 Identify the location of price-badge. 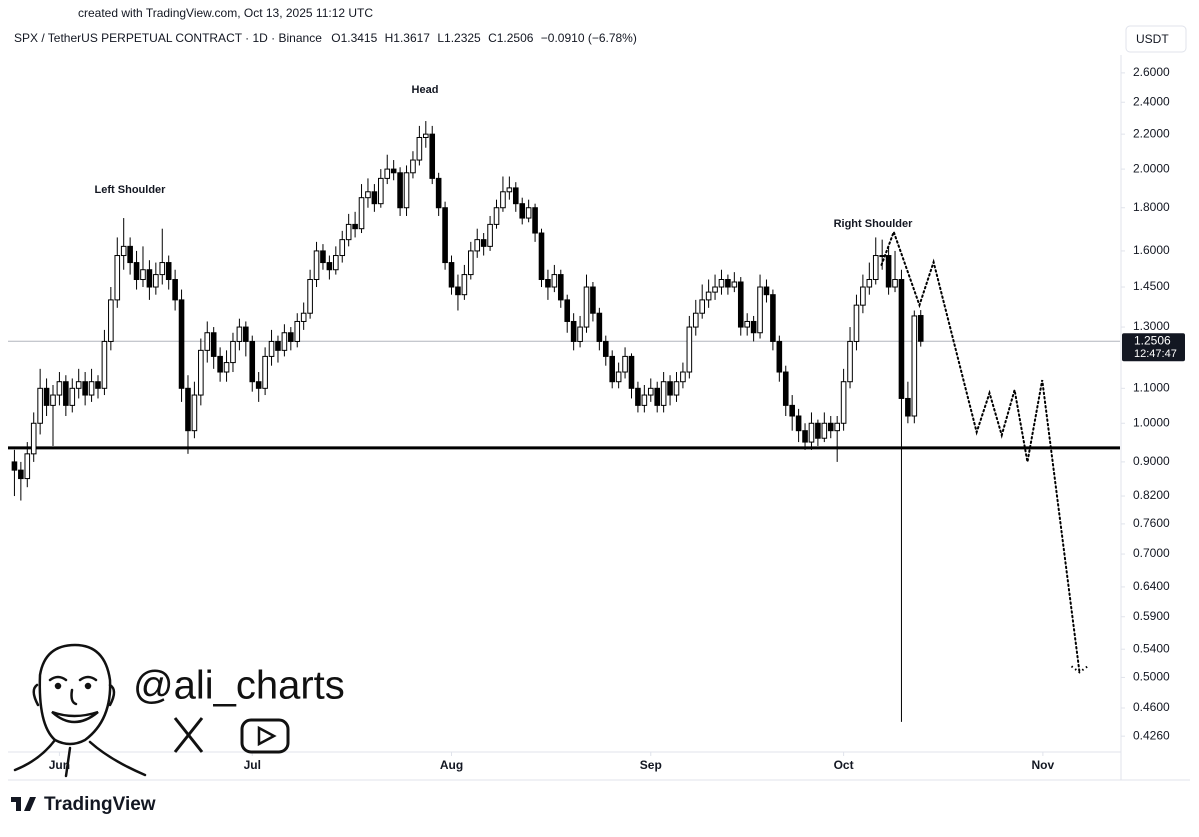
(1153, 347).